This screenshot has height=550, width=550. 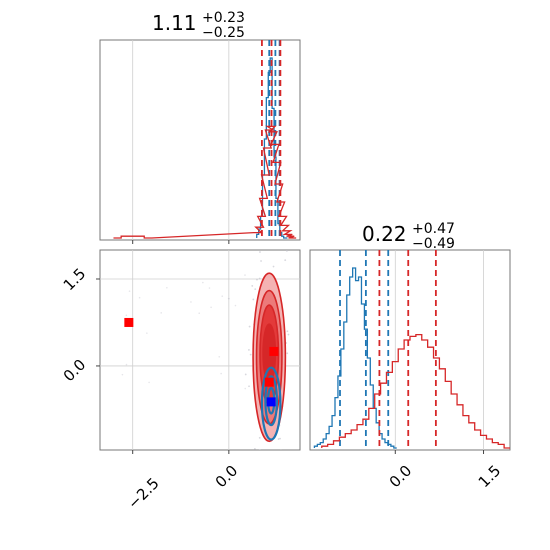 What do you see at coordinates (433, 244) in the screenshot?
I see `title-right-minus: −0.49` at bounding box center [433, 244].